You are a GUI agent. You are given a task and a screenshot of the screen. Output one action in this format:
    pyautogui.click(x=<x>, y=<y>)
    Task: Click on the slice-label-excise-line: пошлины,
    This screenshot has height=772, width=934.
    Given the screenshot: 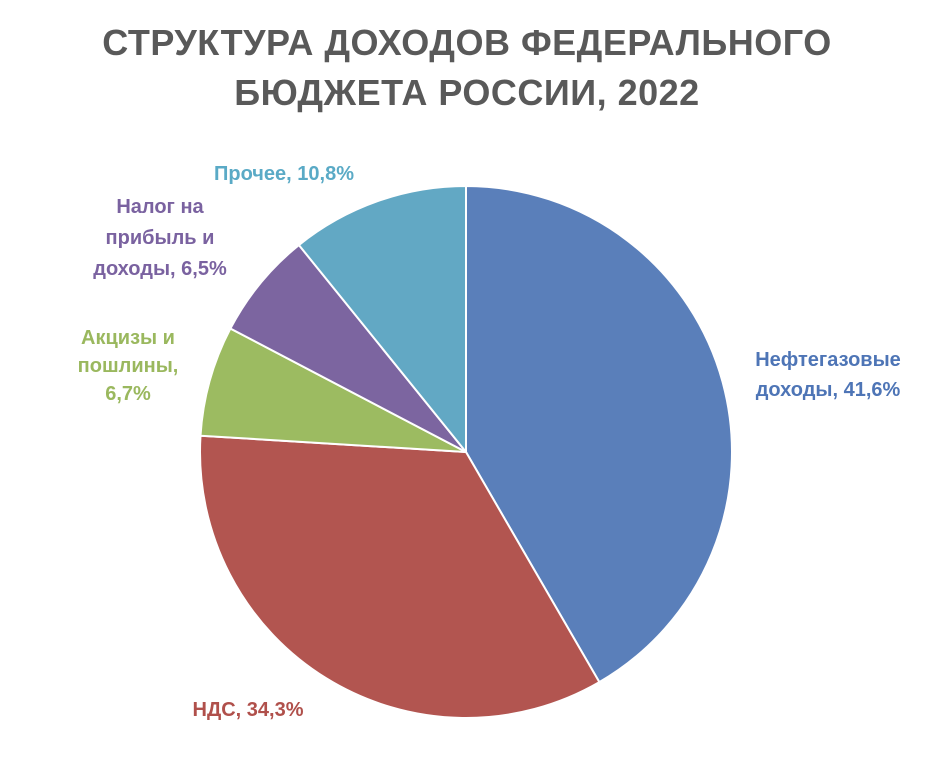 What is the action you would take?
    pyautogui.click(x=128, y=366)
    